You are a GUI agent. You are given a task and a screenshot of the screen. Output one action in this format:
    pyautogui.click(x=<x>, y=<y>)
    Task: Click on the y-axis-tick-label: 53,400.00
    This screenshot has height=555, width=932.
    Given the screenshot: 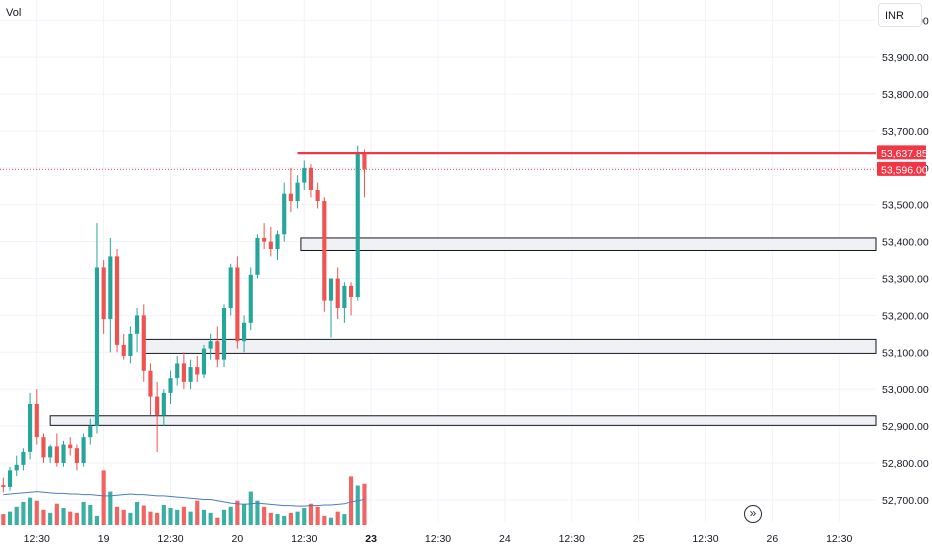 What is the action you would take?
    pyautogui.click(x=905, y=243)
    